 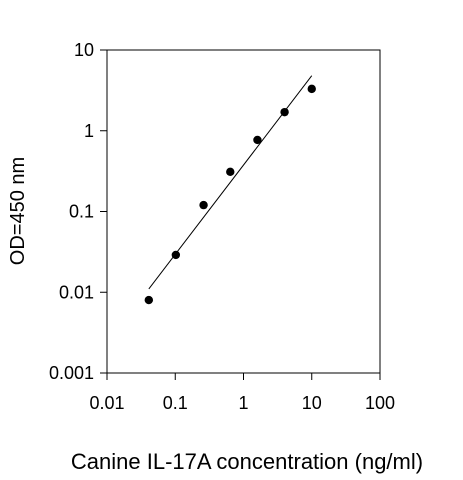 What do you see at coordinates (81, 212) in the screenshot?
I see `y-tick-label: 0.1` at bounding box center [81, 212].